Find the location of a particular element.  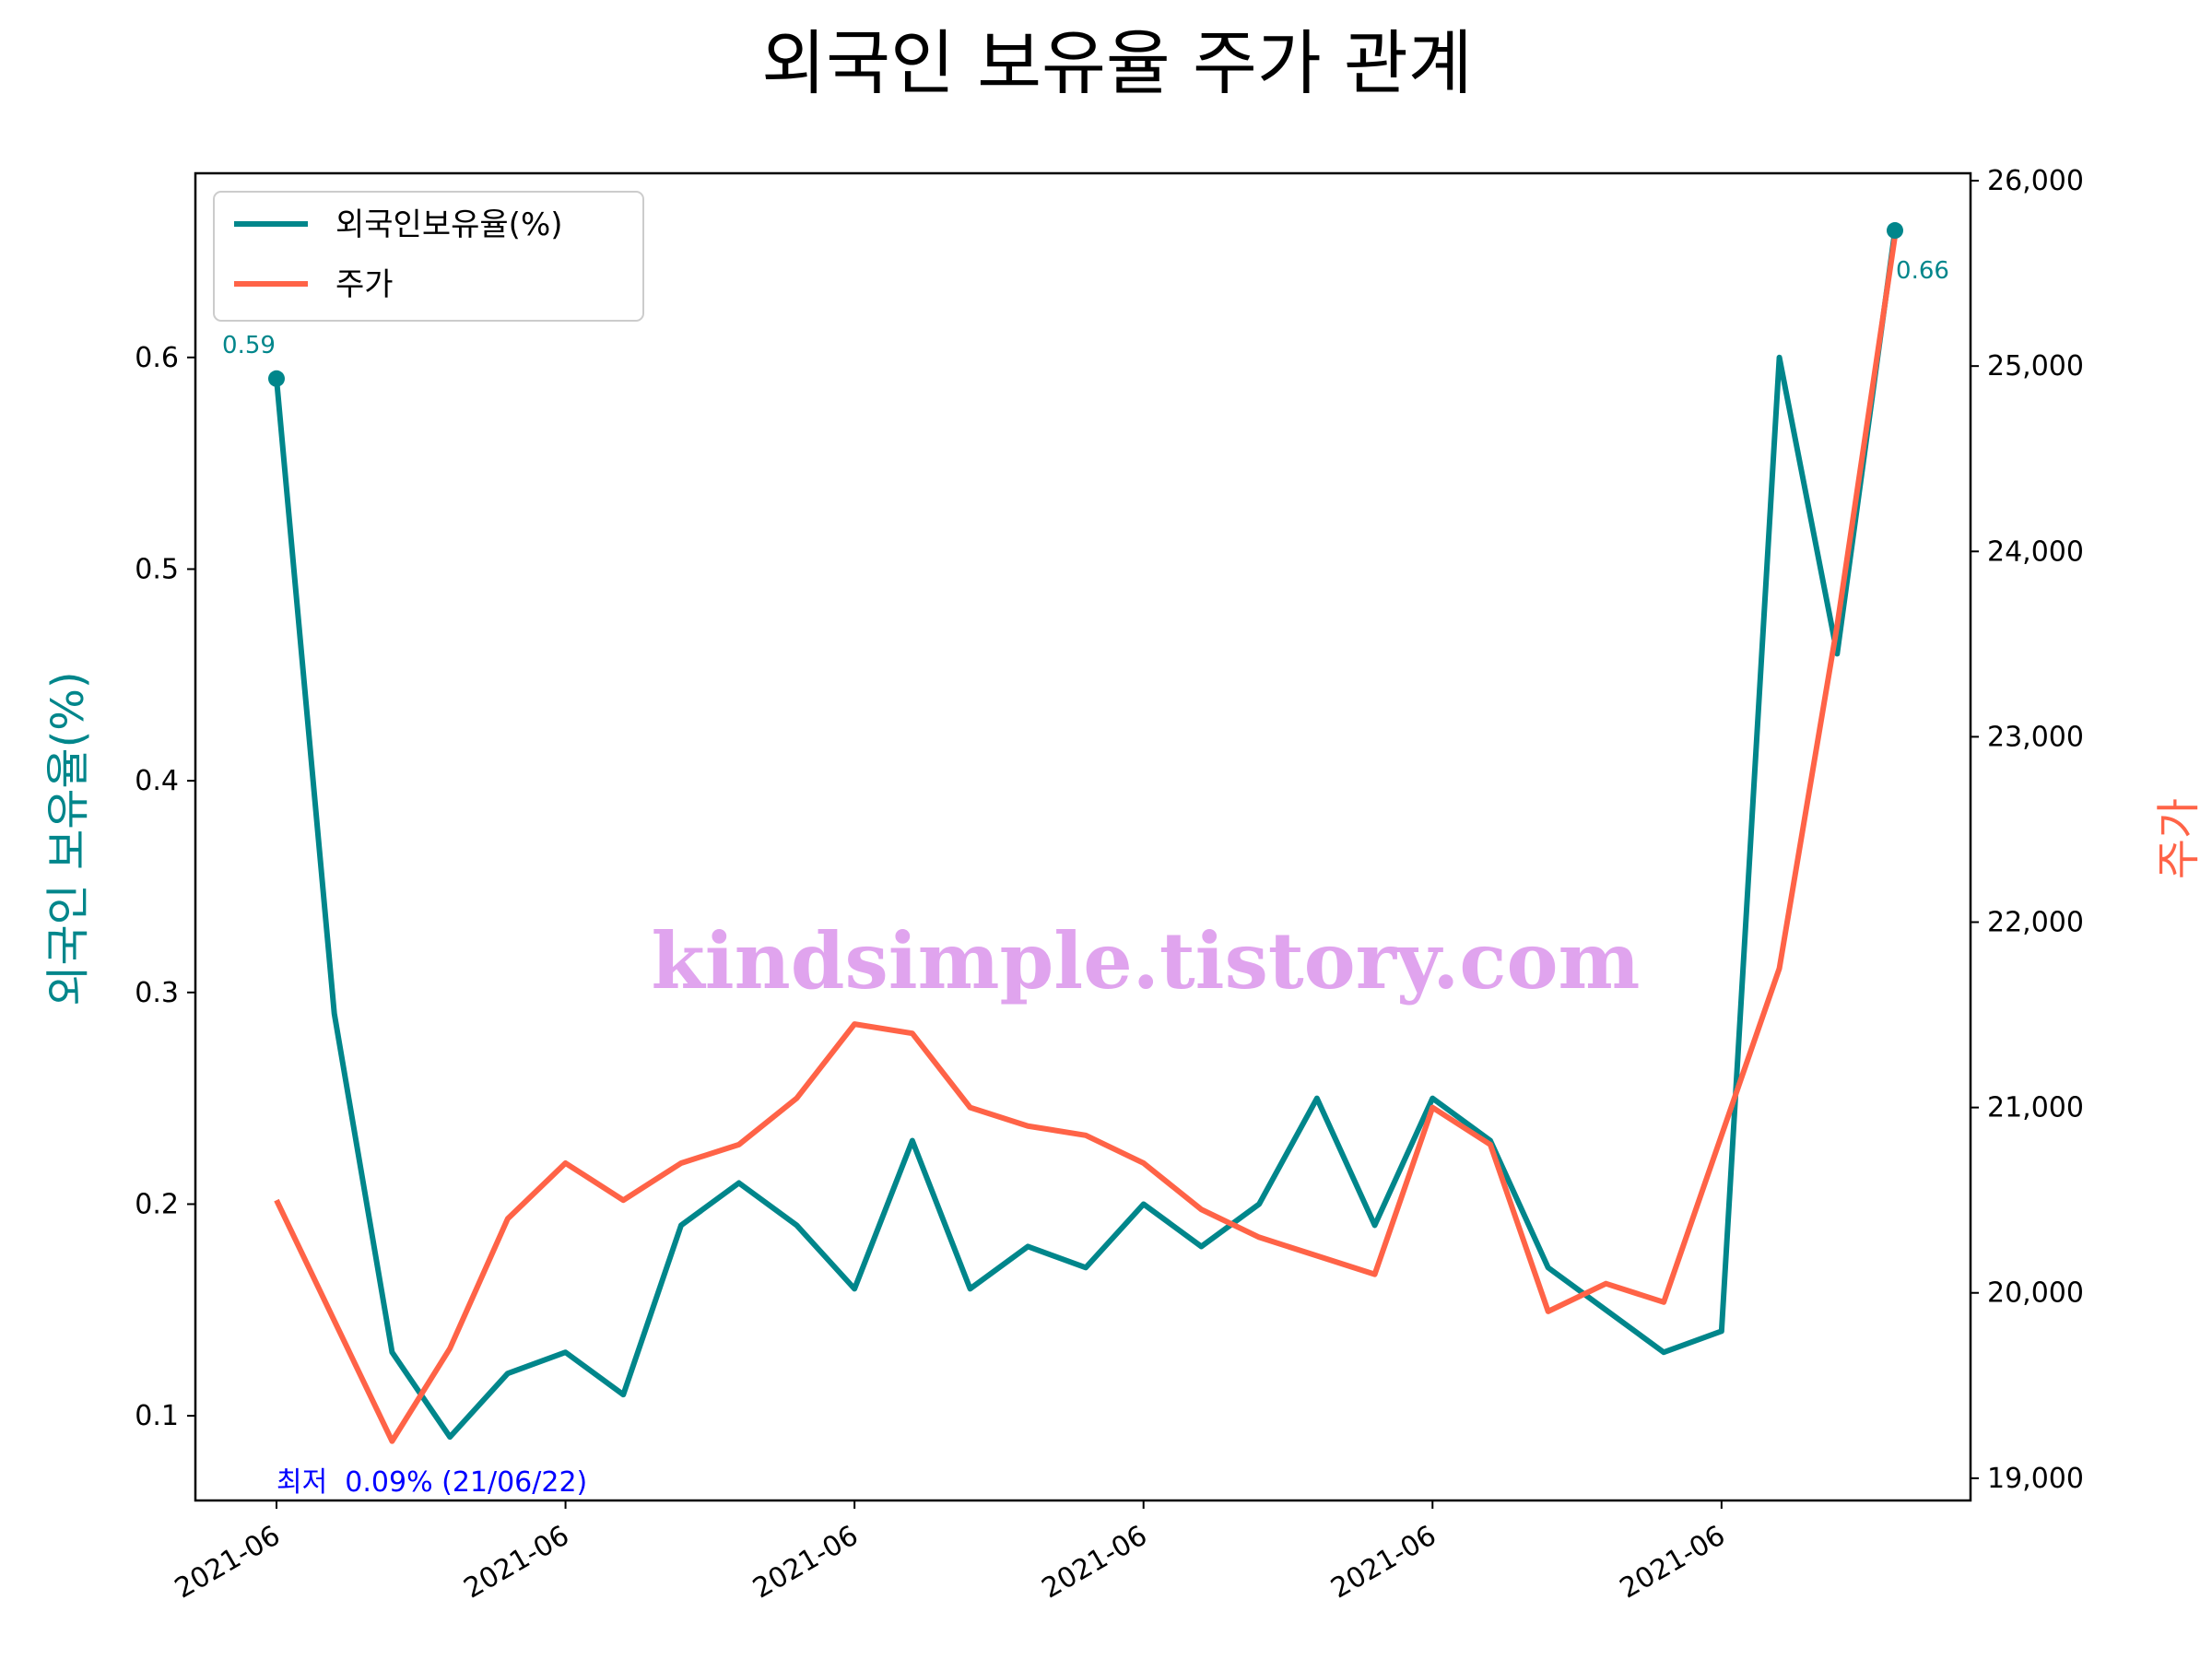

y-left-tick-label: 0.5 is located at coordinates (157, 569).